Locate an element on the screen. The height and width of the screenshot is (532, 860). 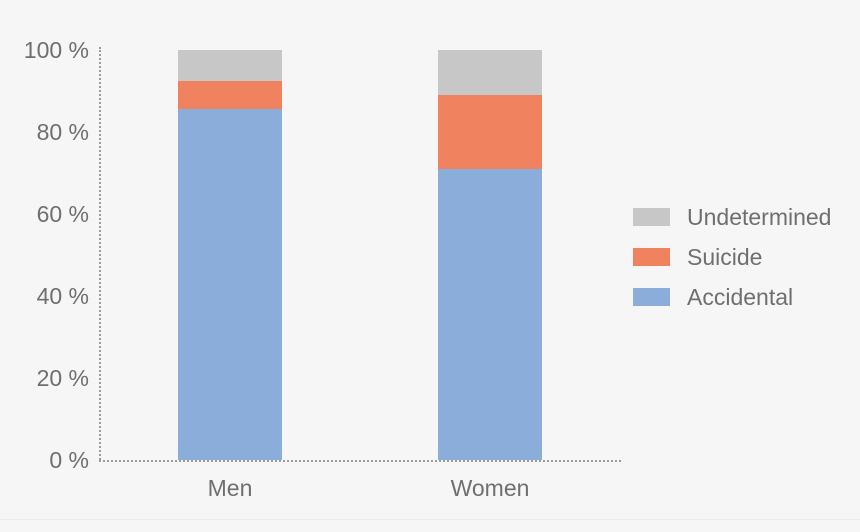
x-axis-line is located at coordinates (360, 461).